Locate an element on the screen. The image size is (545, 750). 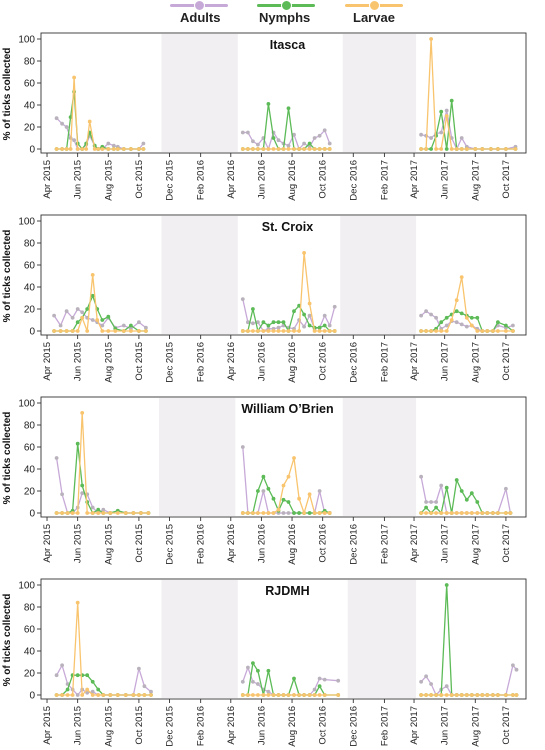
x-tick-label: Feb 2016 is located at coordinates (201, 180).